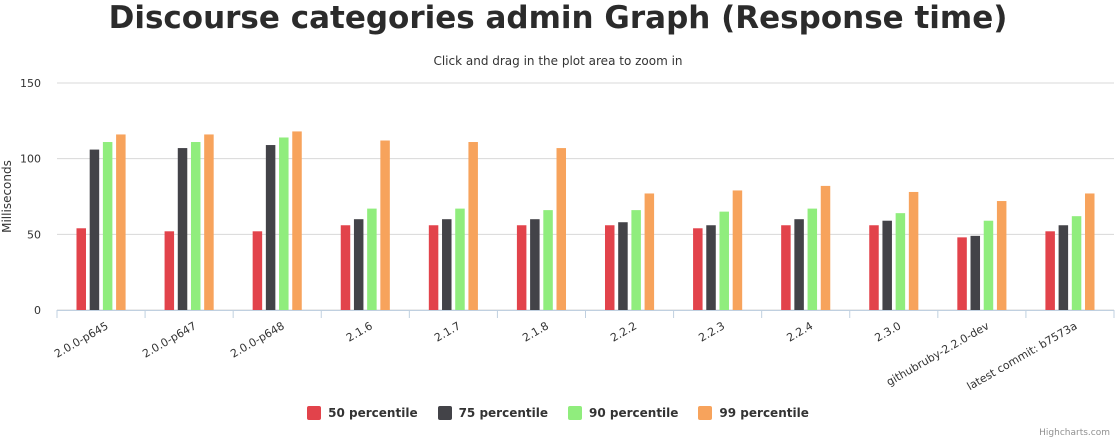  What do you see at coordinates (988, 265) in the screenshot?
I see `bar: 90 percentile: 59` at bounding box center [988, 265].